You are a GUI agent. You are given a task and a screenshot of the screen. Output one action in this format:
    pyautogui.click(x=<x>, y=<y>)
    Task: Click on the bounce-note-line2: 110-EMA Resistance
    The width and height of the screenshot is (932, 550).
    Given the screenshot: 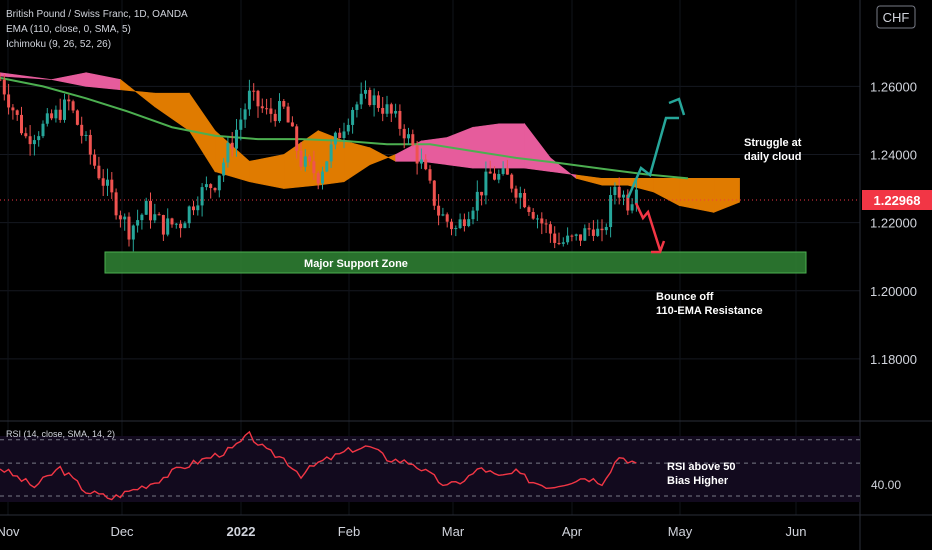 What is the action you would take?
    pyautogui.click(x=709, y=311)
    